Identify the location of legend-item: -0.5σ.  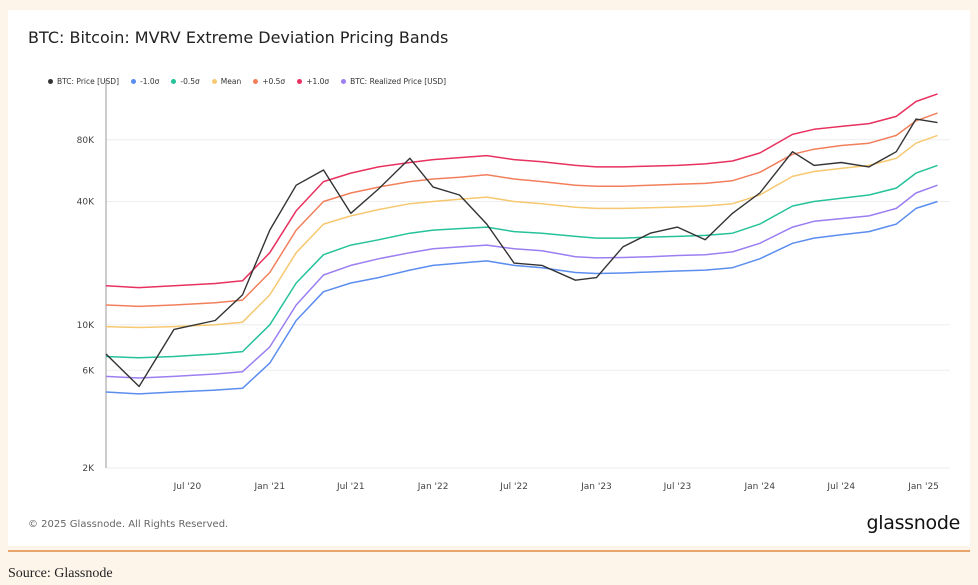
(185, 81).